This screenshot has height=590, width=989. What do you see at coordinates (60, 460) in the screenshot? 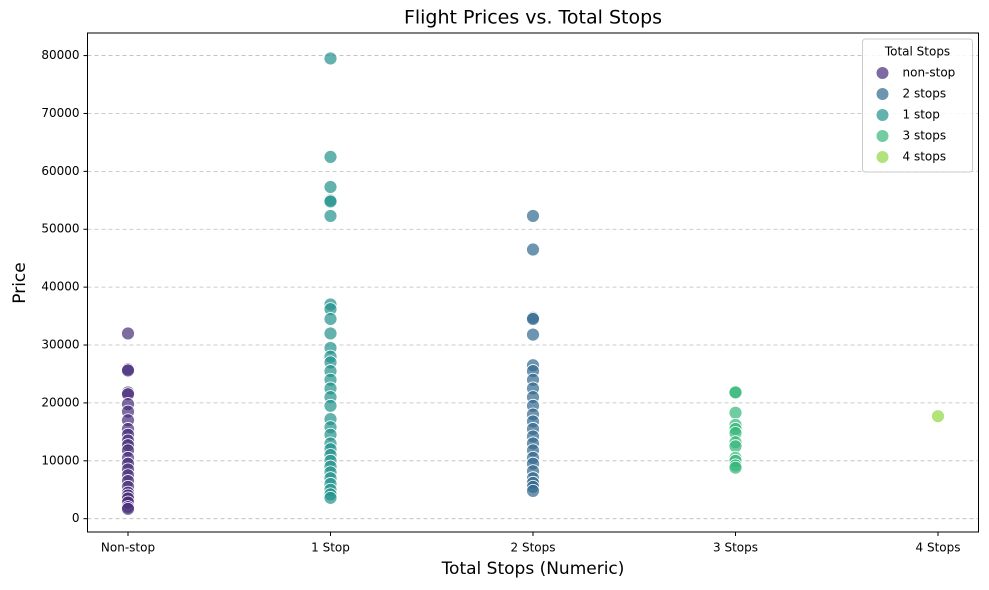
I see `y-tick-label: 10000` at bounding box center [60, 460].